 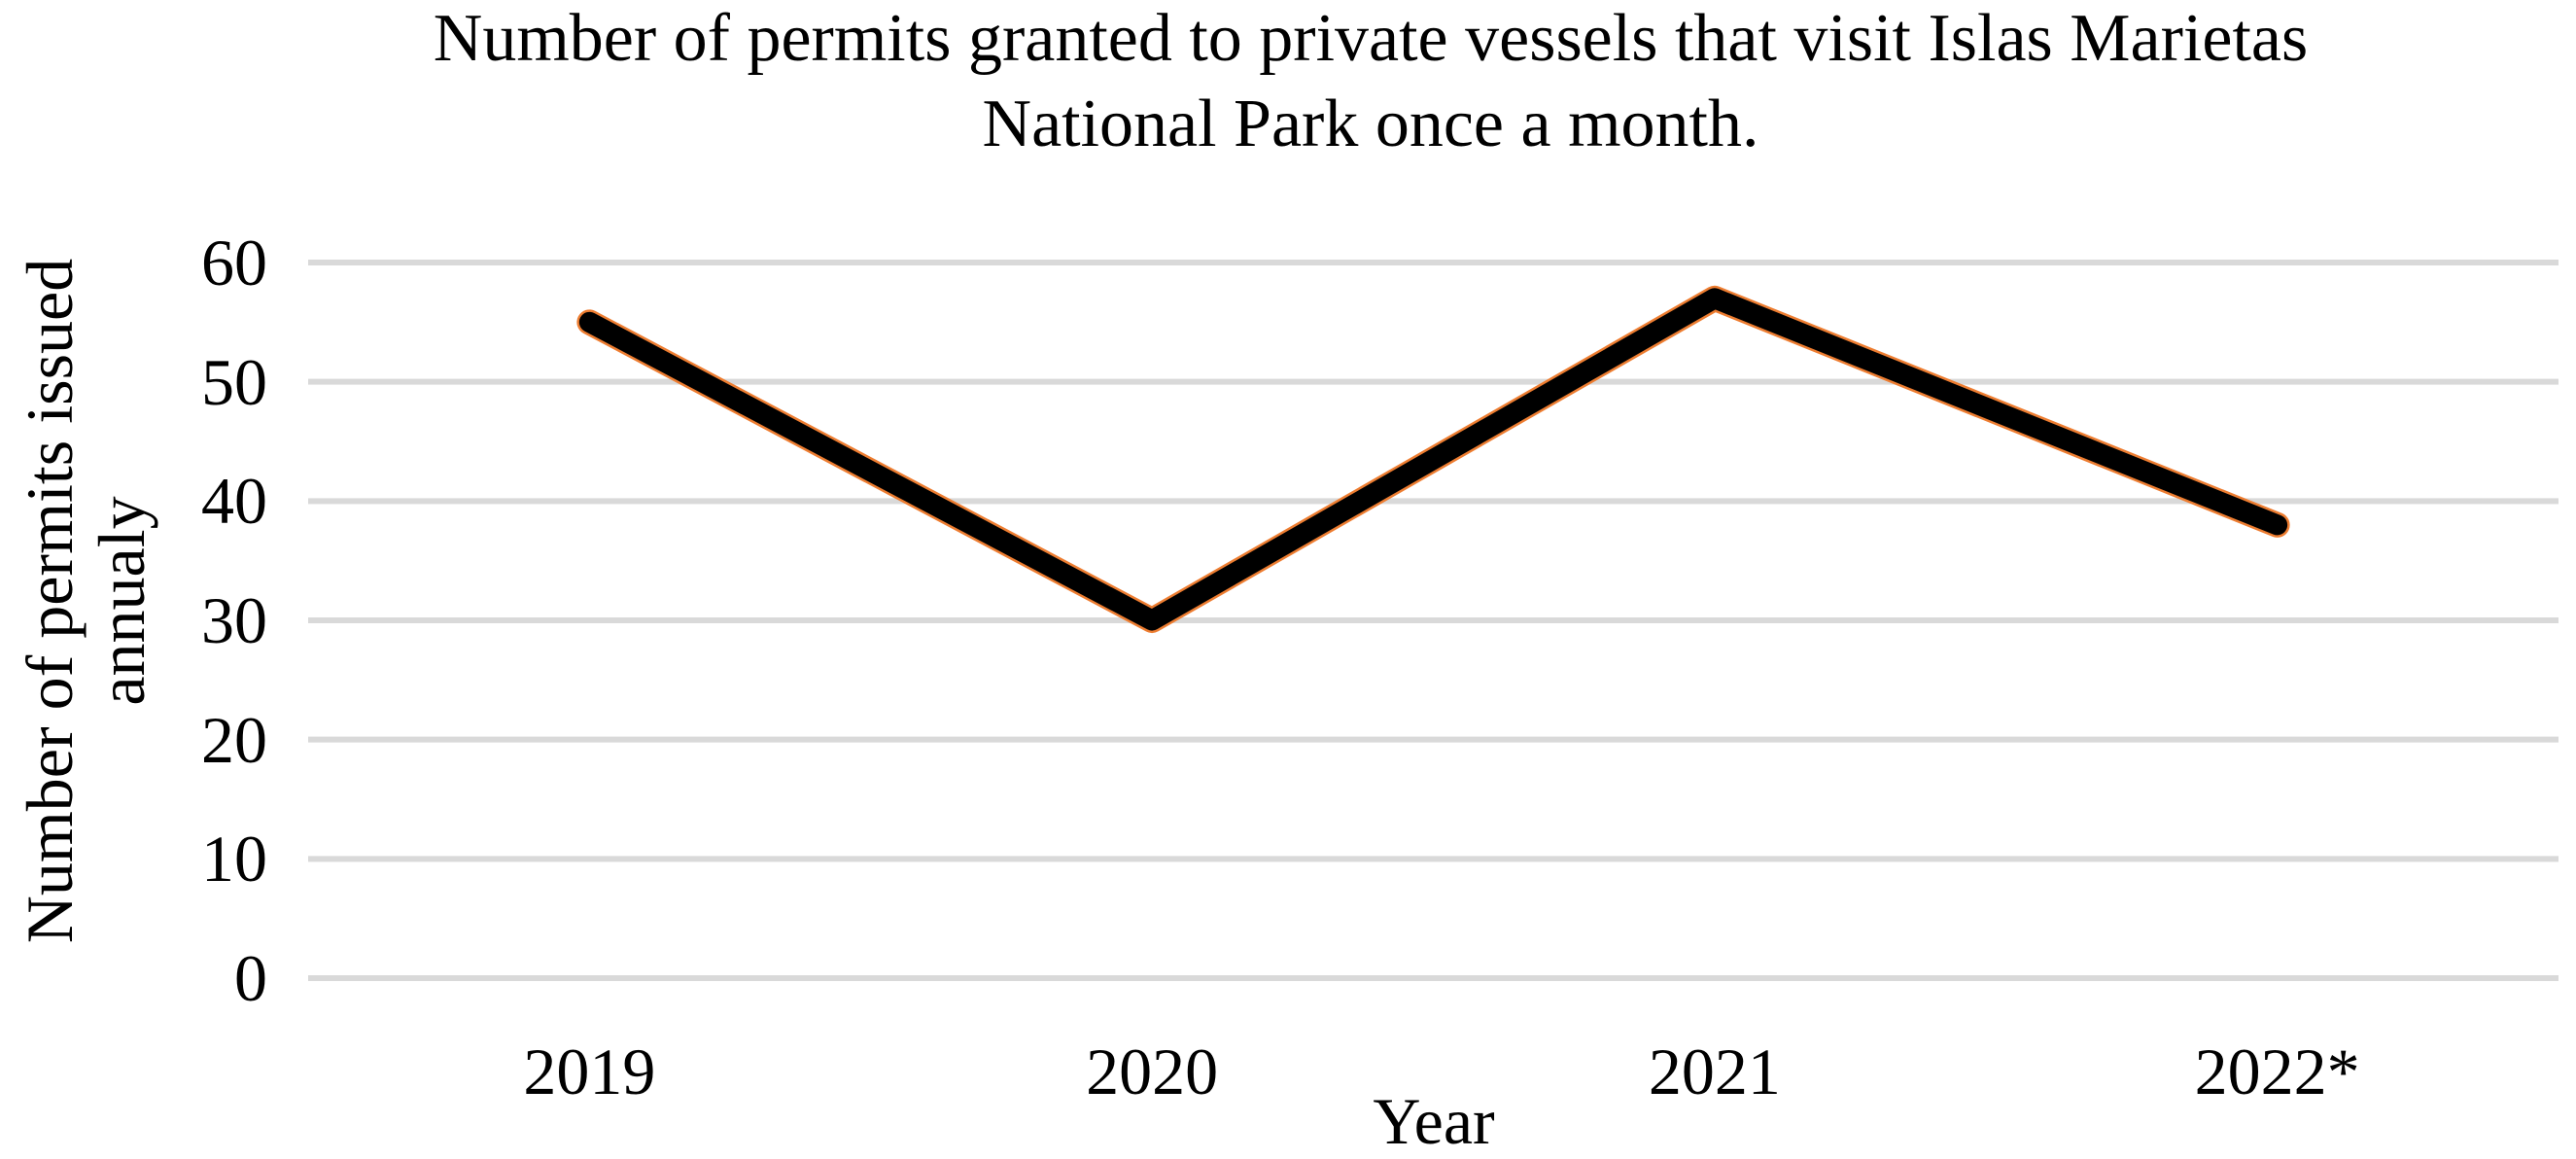 What do you see at coordinates (1434, 1121) in the screenshot?
I see `x-axis-title: Year` at bounding box center [1434, 1121].